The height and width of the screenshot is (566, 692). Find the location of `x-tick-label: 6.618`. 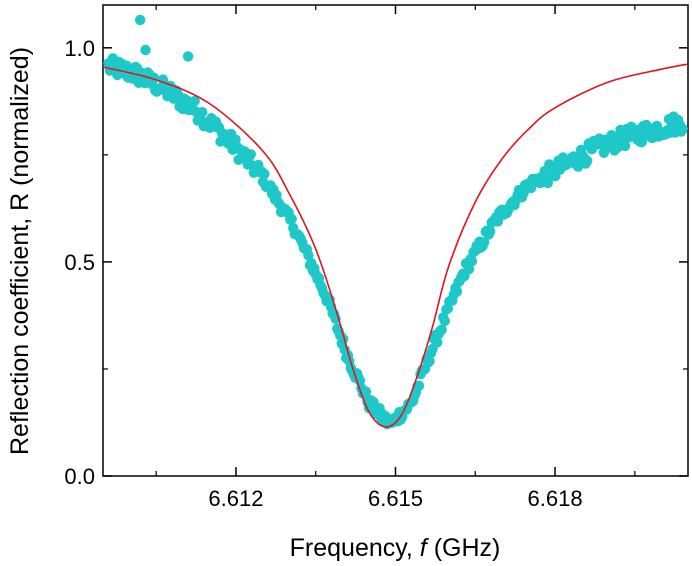

x-tick-label: 6.618 is located at coordinates (555, 498).